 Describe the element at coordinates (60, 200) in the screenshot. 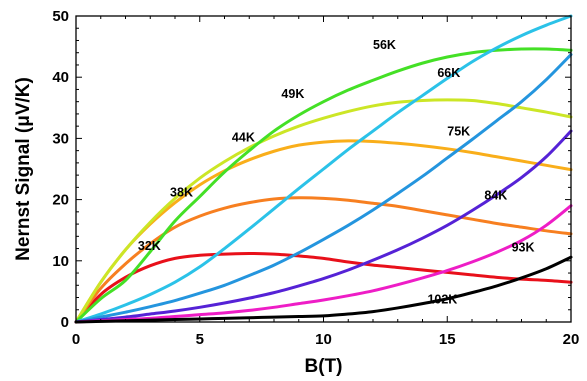

I see `y-tick-label: 20` at that location.